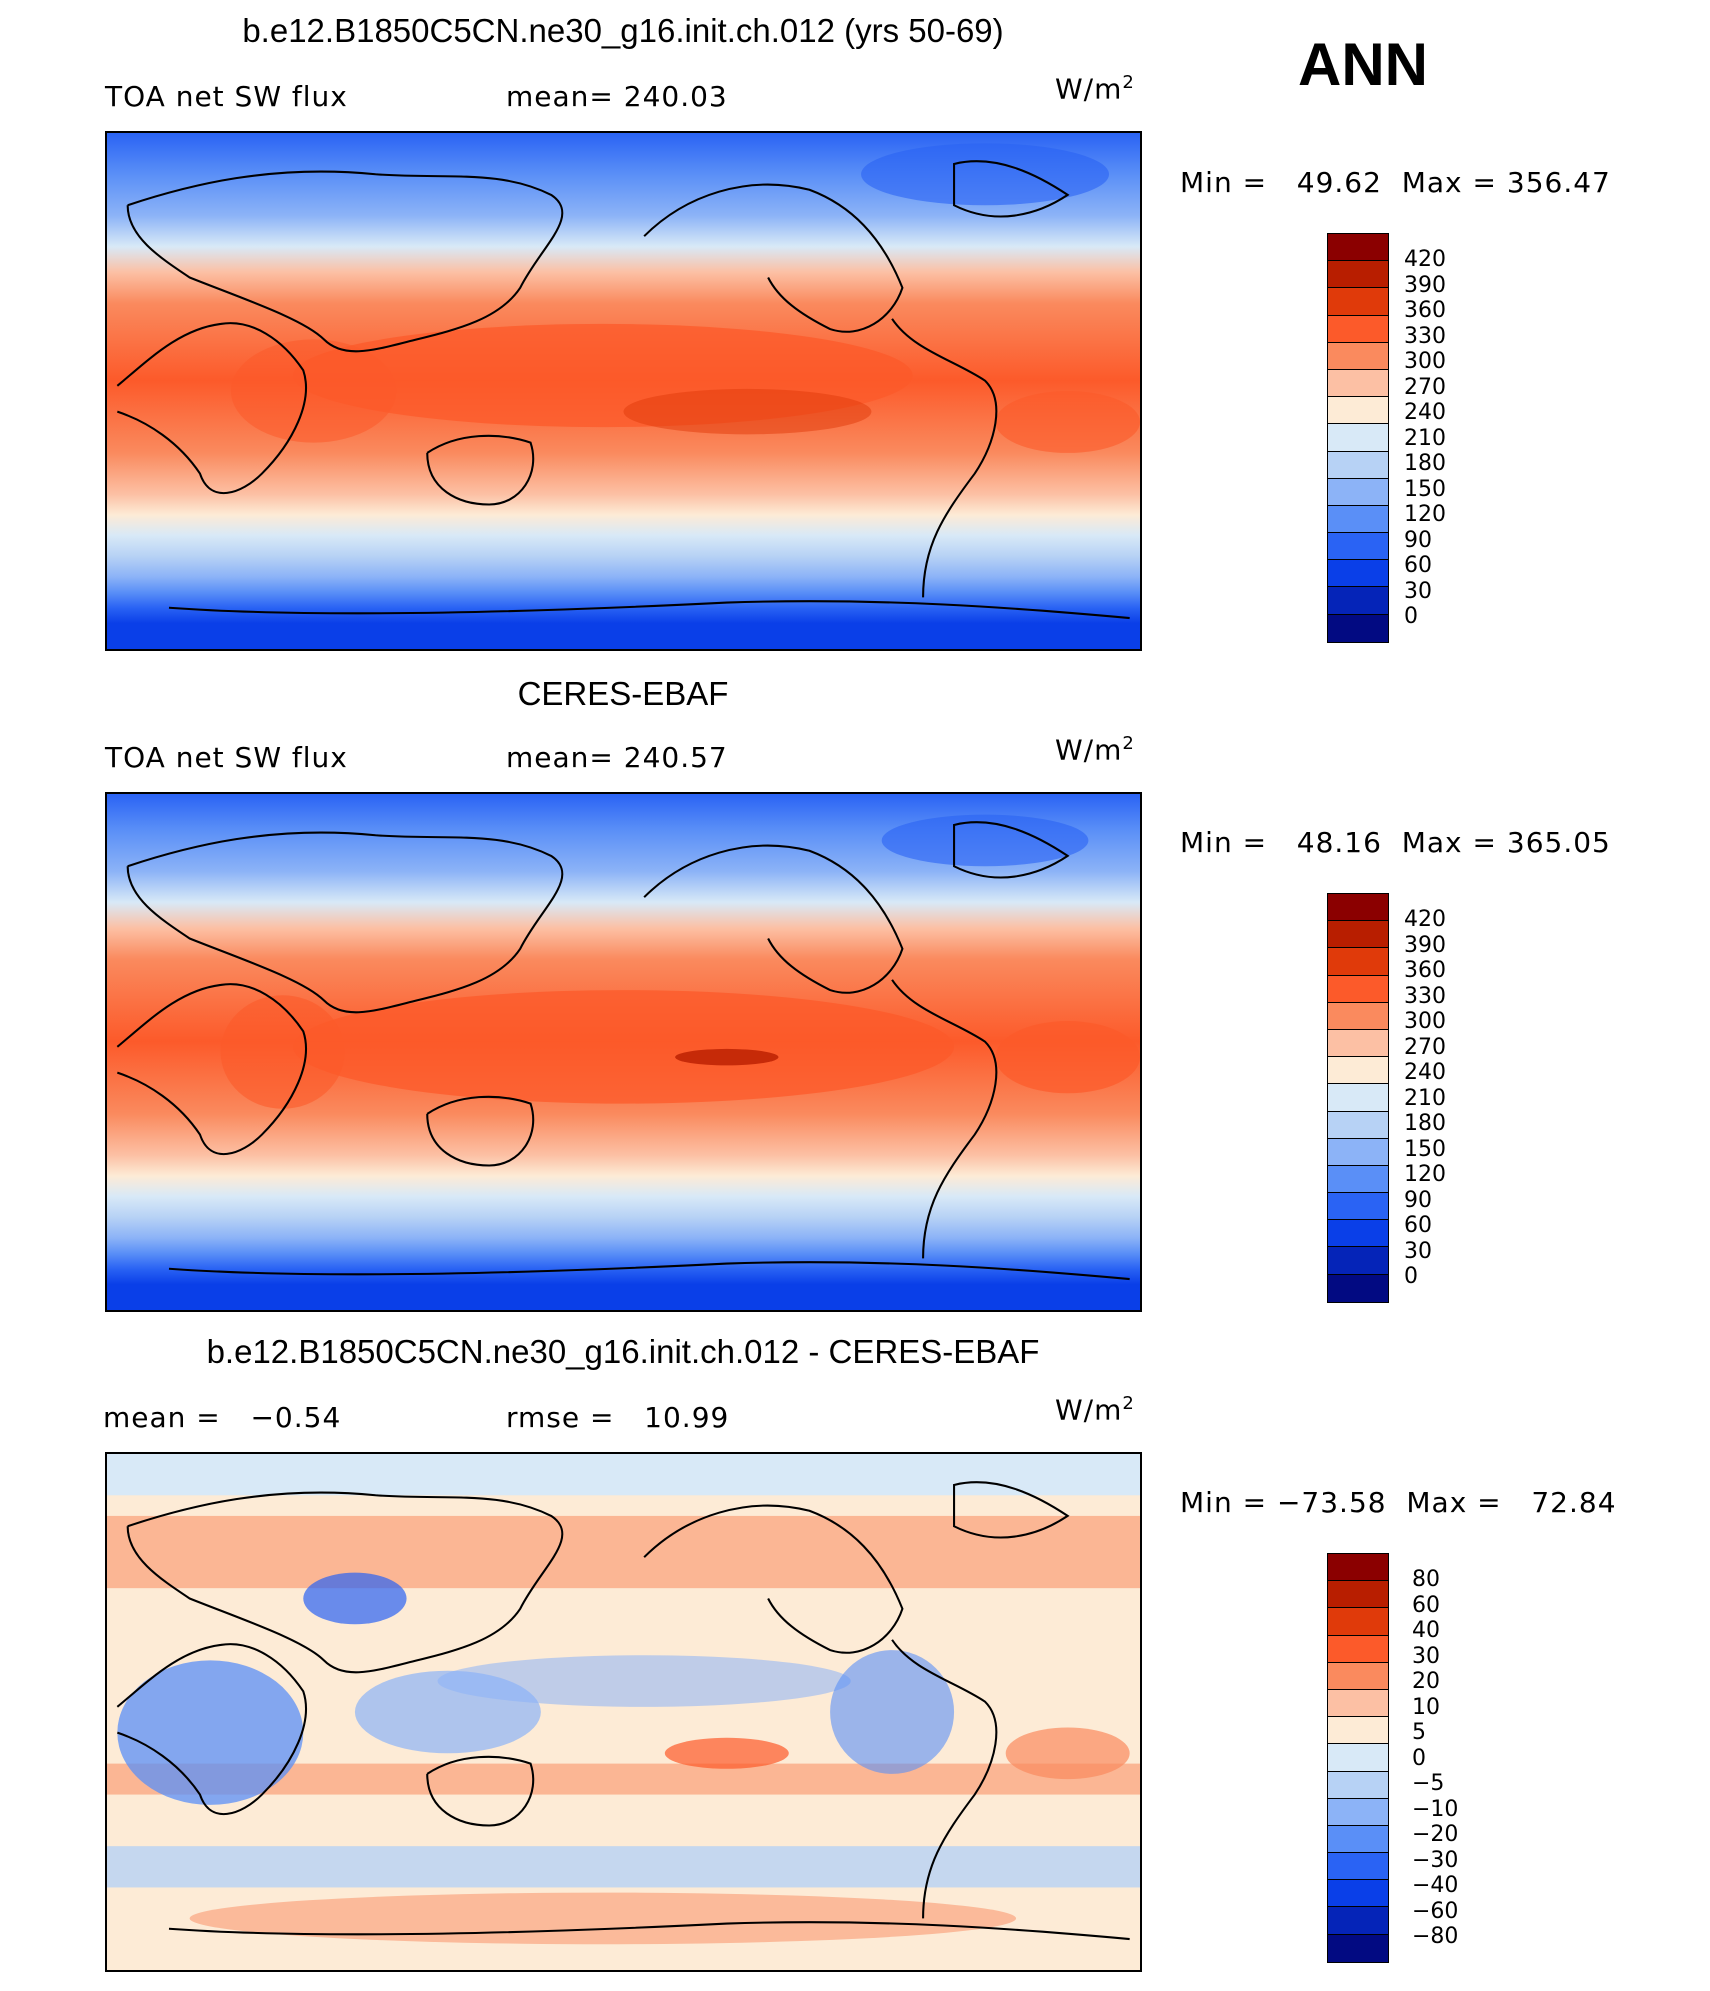  Describe the element at coordinates (226, 757) in the screenshot. I see `panel-2-variable-label: TOA net SW flux` at that location.